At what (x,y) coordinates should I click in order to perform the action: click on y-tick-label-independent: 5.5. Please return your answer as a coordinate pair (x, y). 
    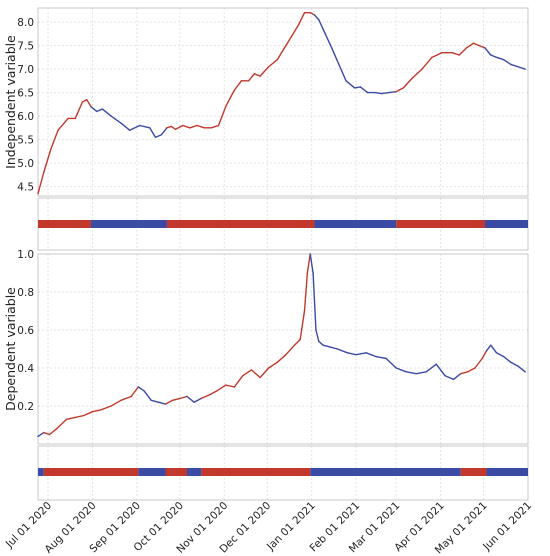
    Looking at the image, I should click on (25, 141).